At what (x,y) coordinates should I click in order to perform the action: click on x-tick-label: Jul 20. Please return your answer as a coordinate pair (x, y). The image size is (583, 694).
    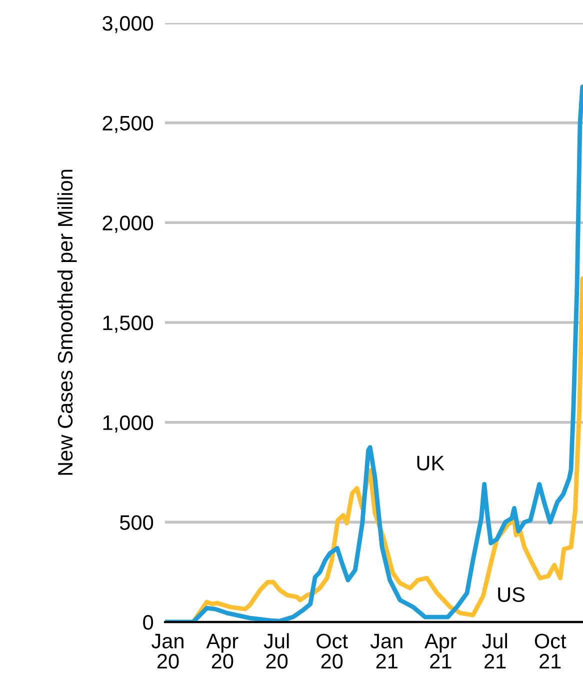
    Looking at the image, I should click on (276, 651).